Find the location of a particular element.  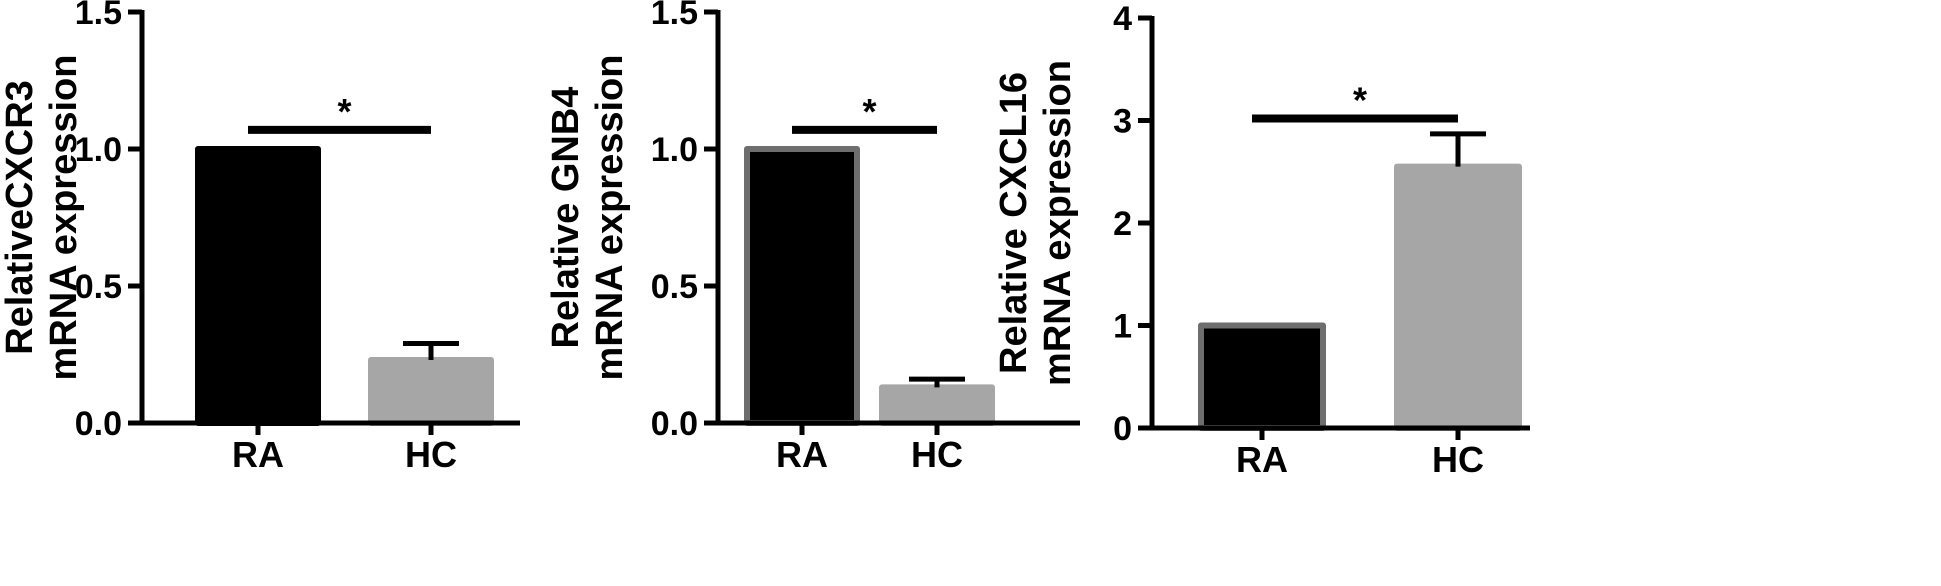

y-axis-title: Relative GNB4mRNA expression is located at coordinates (588, 218).